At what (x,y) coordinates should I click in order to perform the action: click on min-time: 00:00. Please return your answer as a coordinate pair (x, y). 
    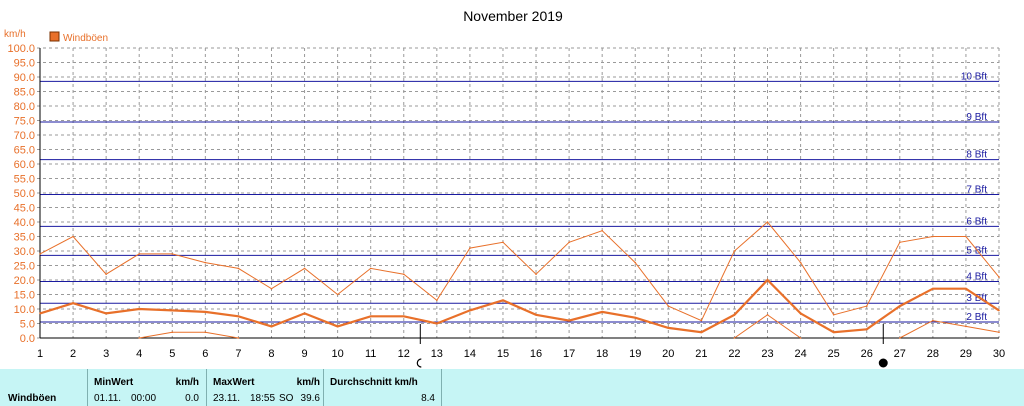
    Looking at the image, I should click on (144, 398).